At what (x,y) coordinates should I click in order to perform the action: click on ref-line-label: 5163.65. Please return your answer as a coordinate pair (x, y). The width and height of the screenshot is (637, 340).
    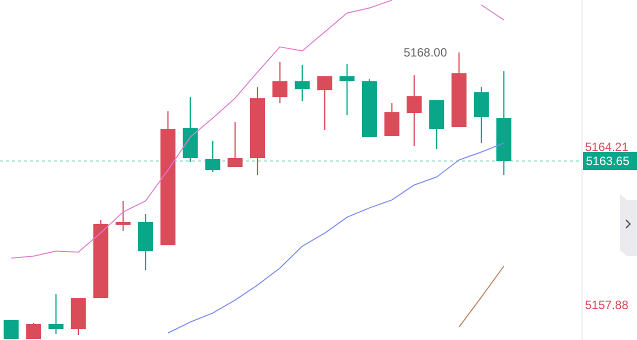
    Looking at the image, I should click on (608, 161).